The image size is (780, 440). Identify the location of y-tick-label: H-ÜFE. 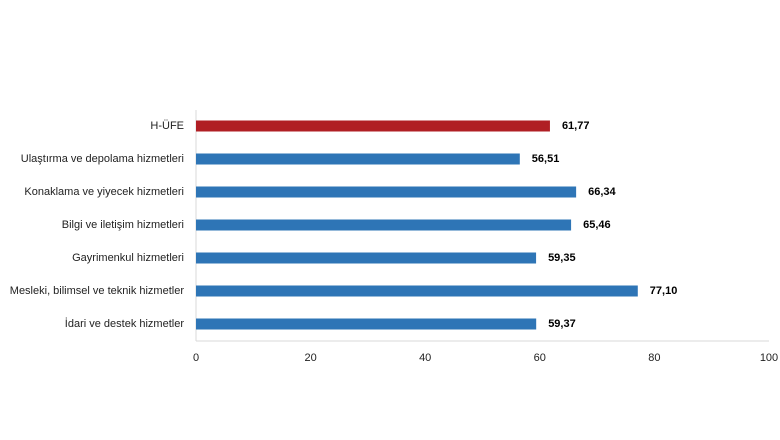
(167, 126).